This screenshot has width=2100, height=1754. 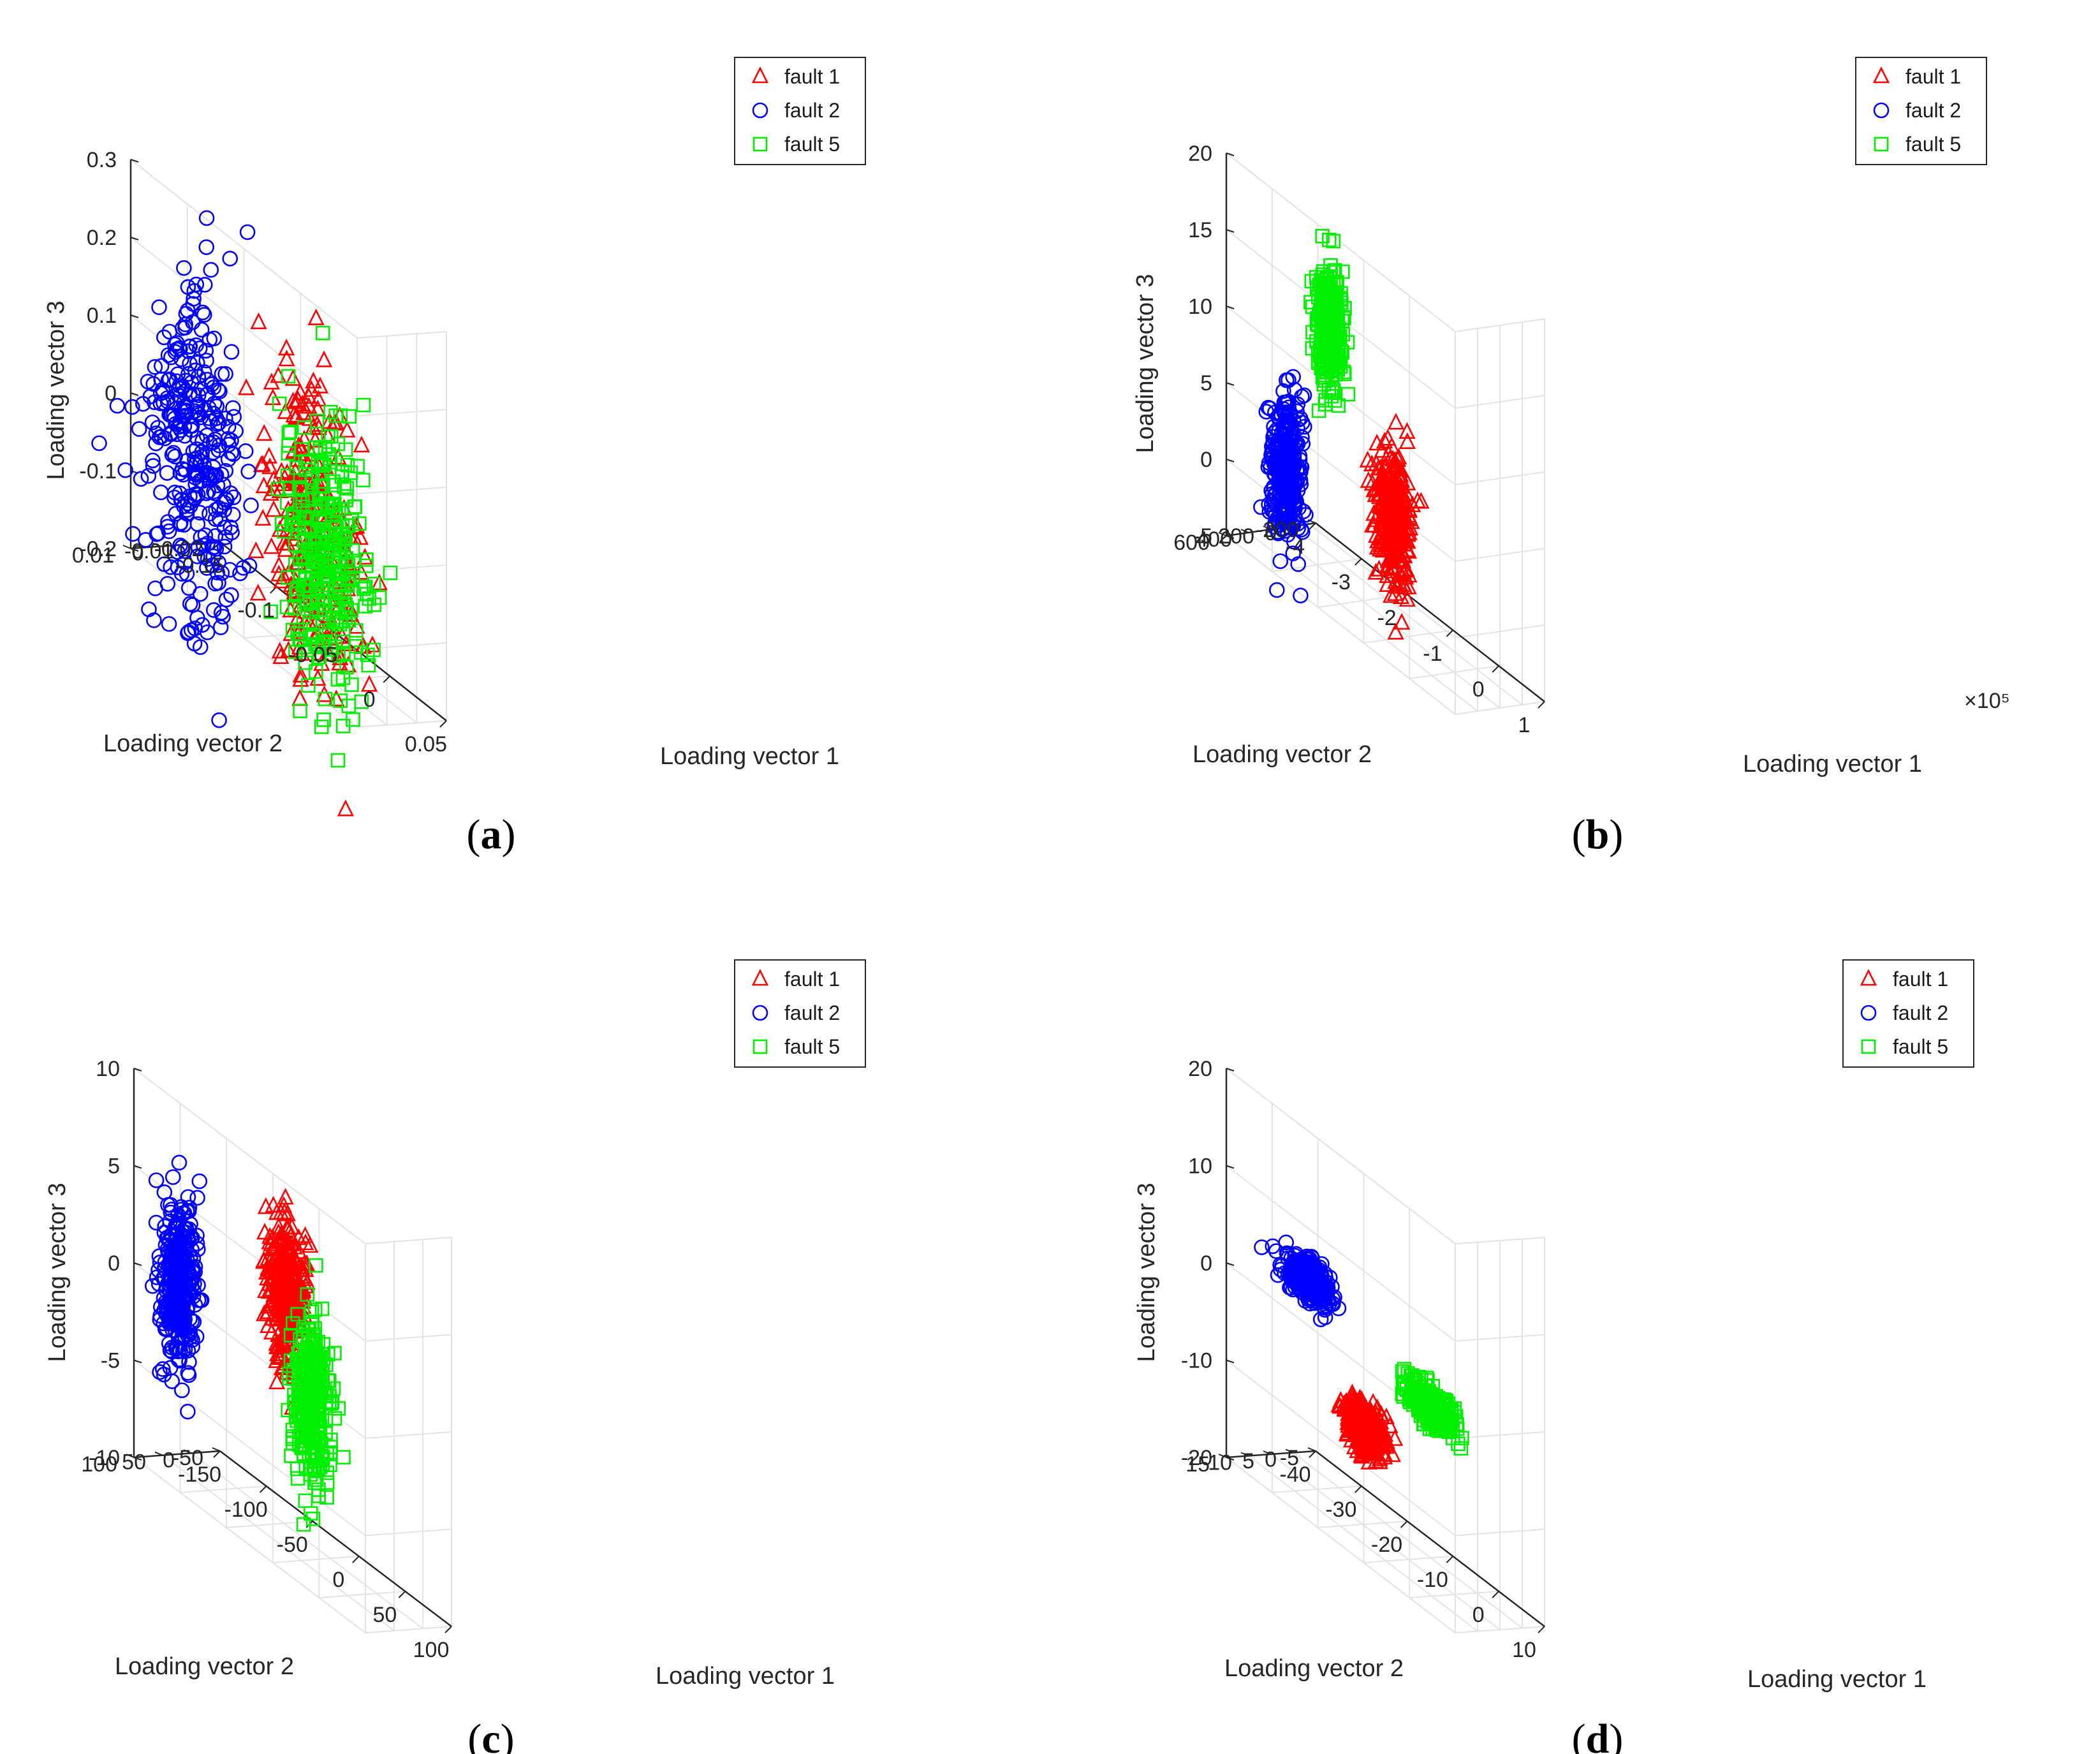 What do you see at coordinates (1277, 530) in the screenshot?
I see `y-tick-label: -200` at bounding box center [1277, 530].